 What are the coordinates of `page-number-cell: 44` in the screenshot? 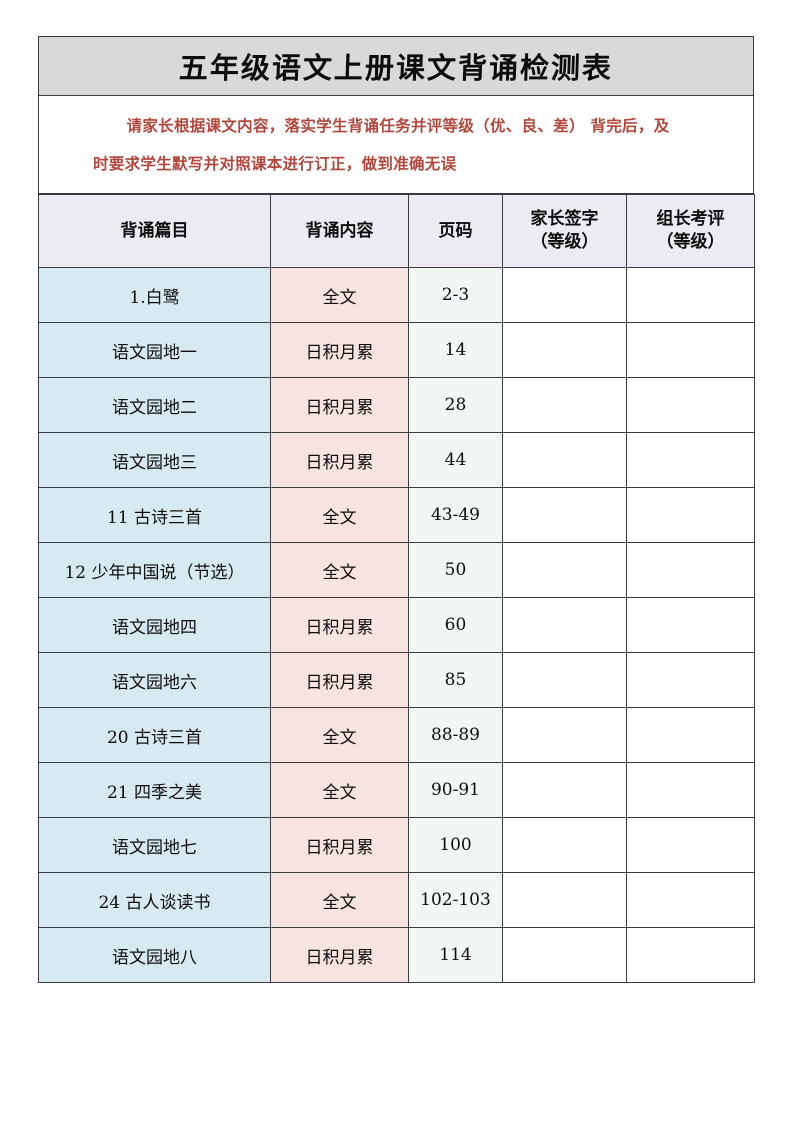 It's located at (455, 460).